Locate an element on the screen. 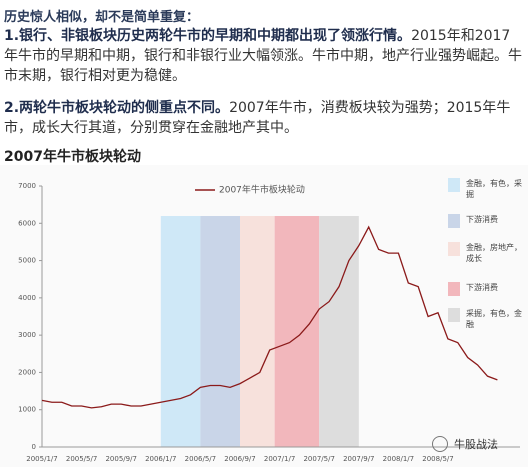 This screenshot has width=528, height=467. x-tick-label: 2006/1/7 is located at coordinates (160, 459).